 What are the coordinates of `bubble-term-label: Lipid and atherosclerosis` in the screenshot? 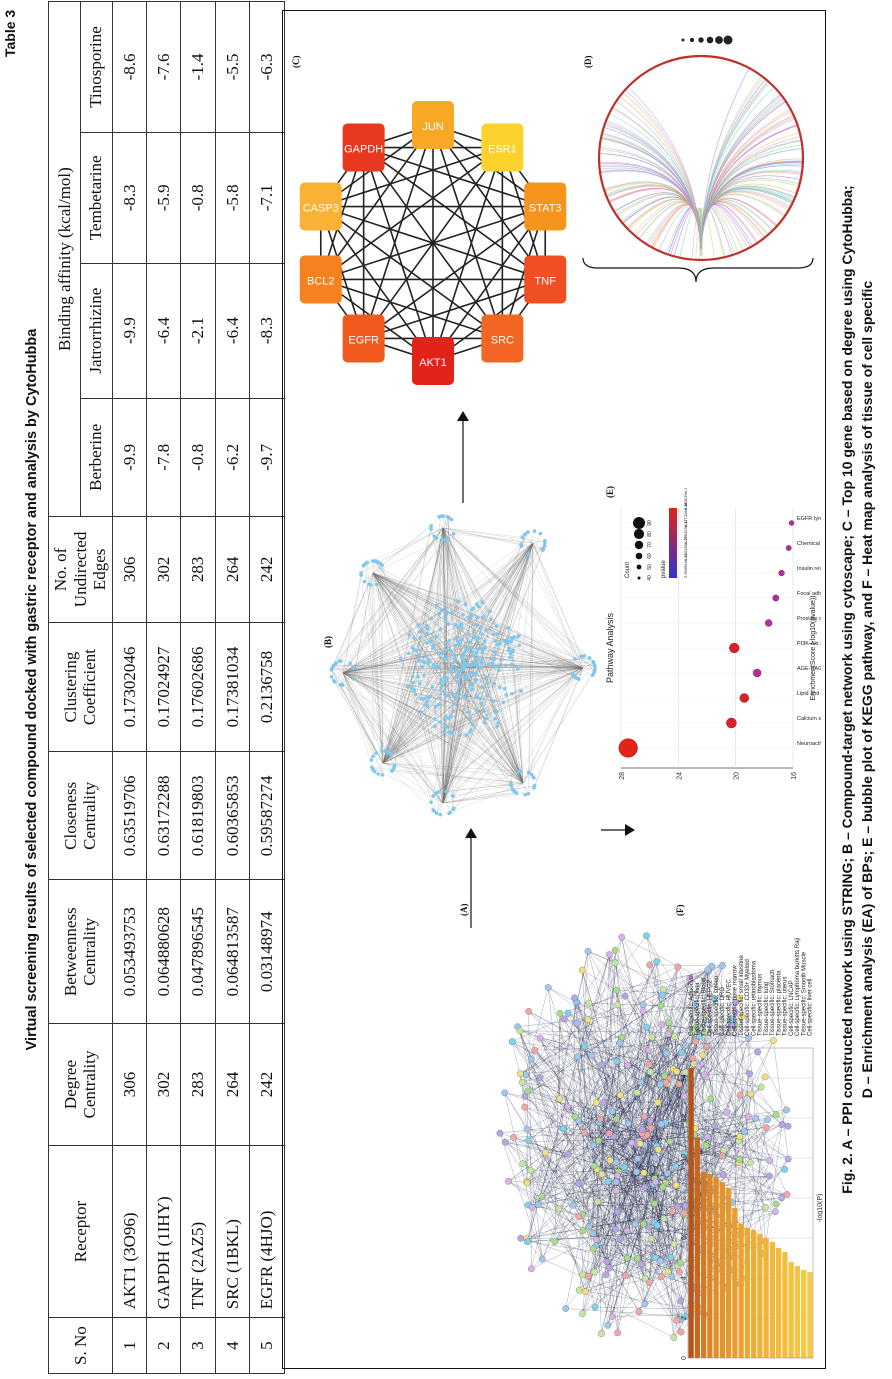 It's located at (809, 694).